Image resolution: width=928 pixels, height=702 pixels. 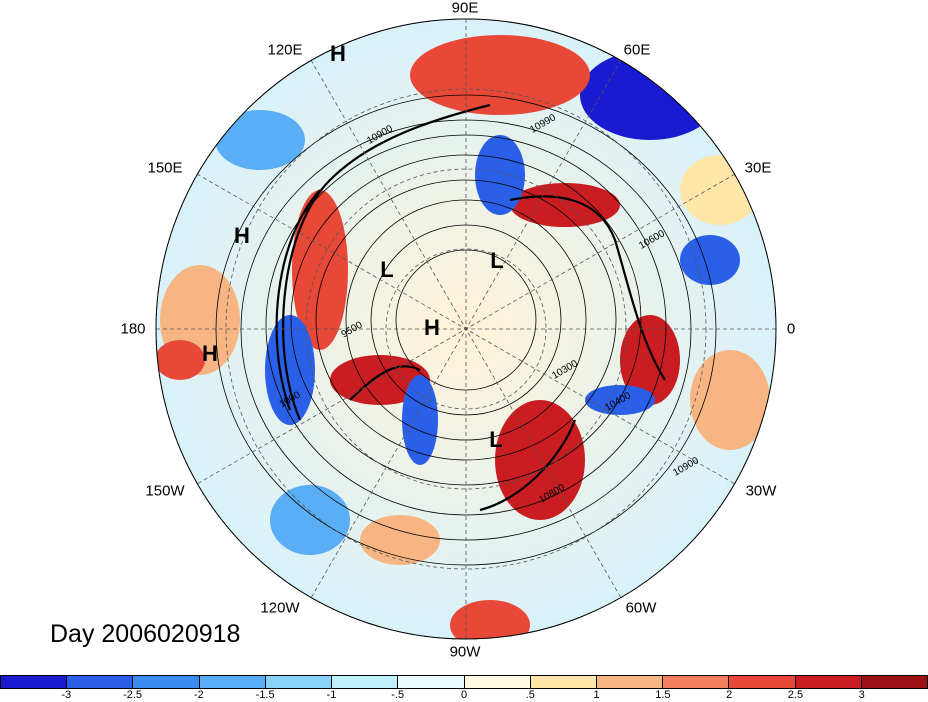 I want to click on lon-label-180: 180, so click(x=133, y=329).